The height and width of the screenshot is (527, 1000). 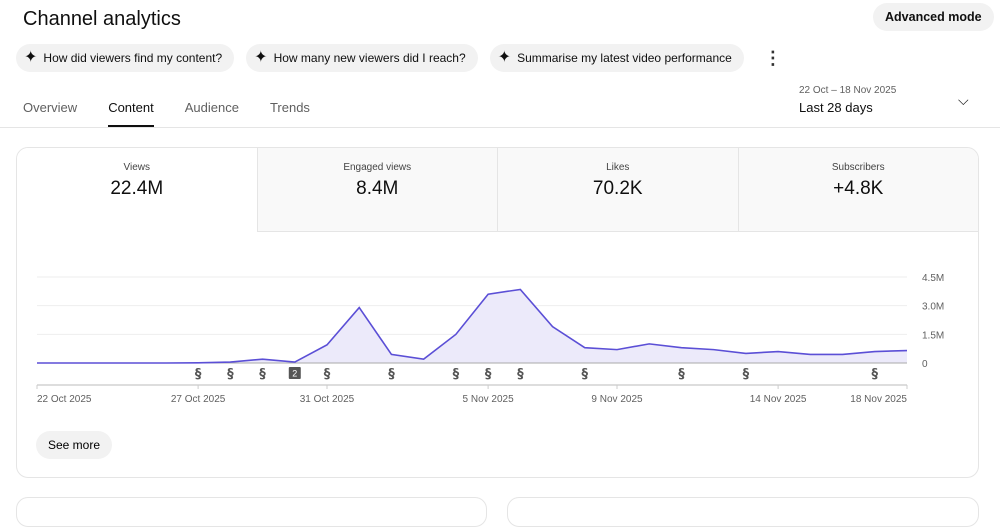 I want to click on metric-views: Views 22.4M, so click(x=137, y=190).